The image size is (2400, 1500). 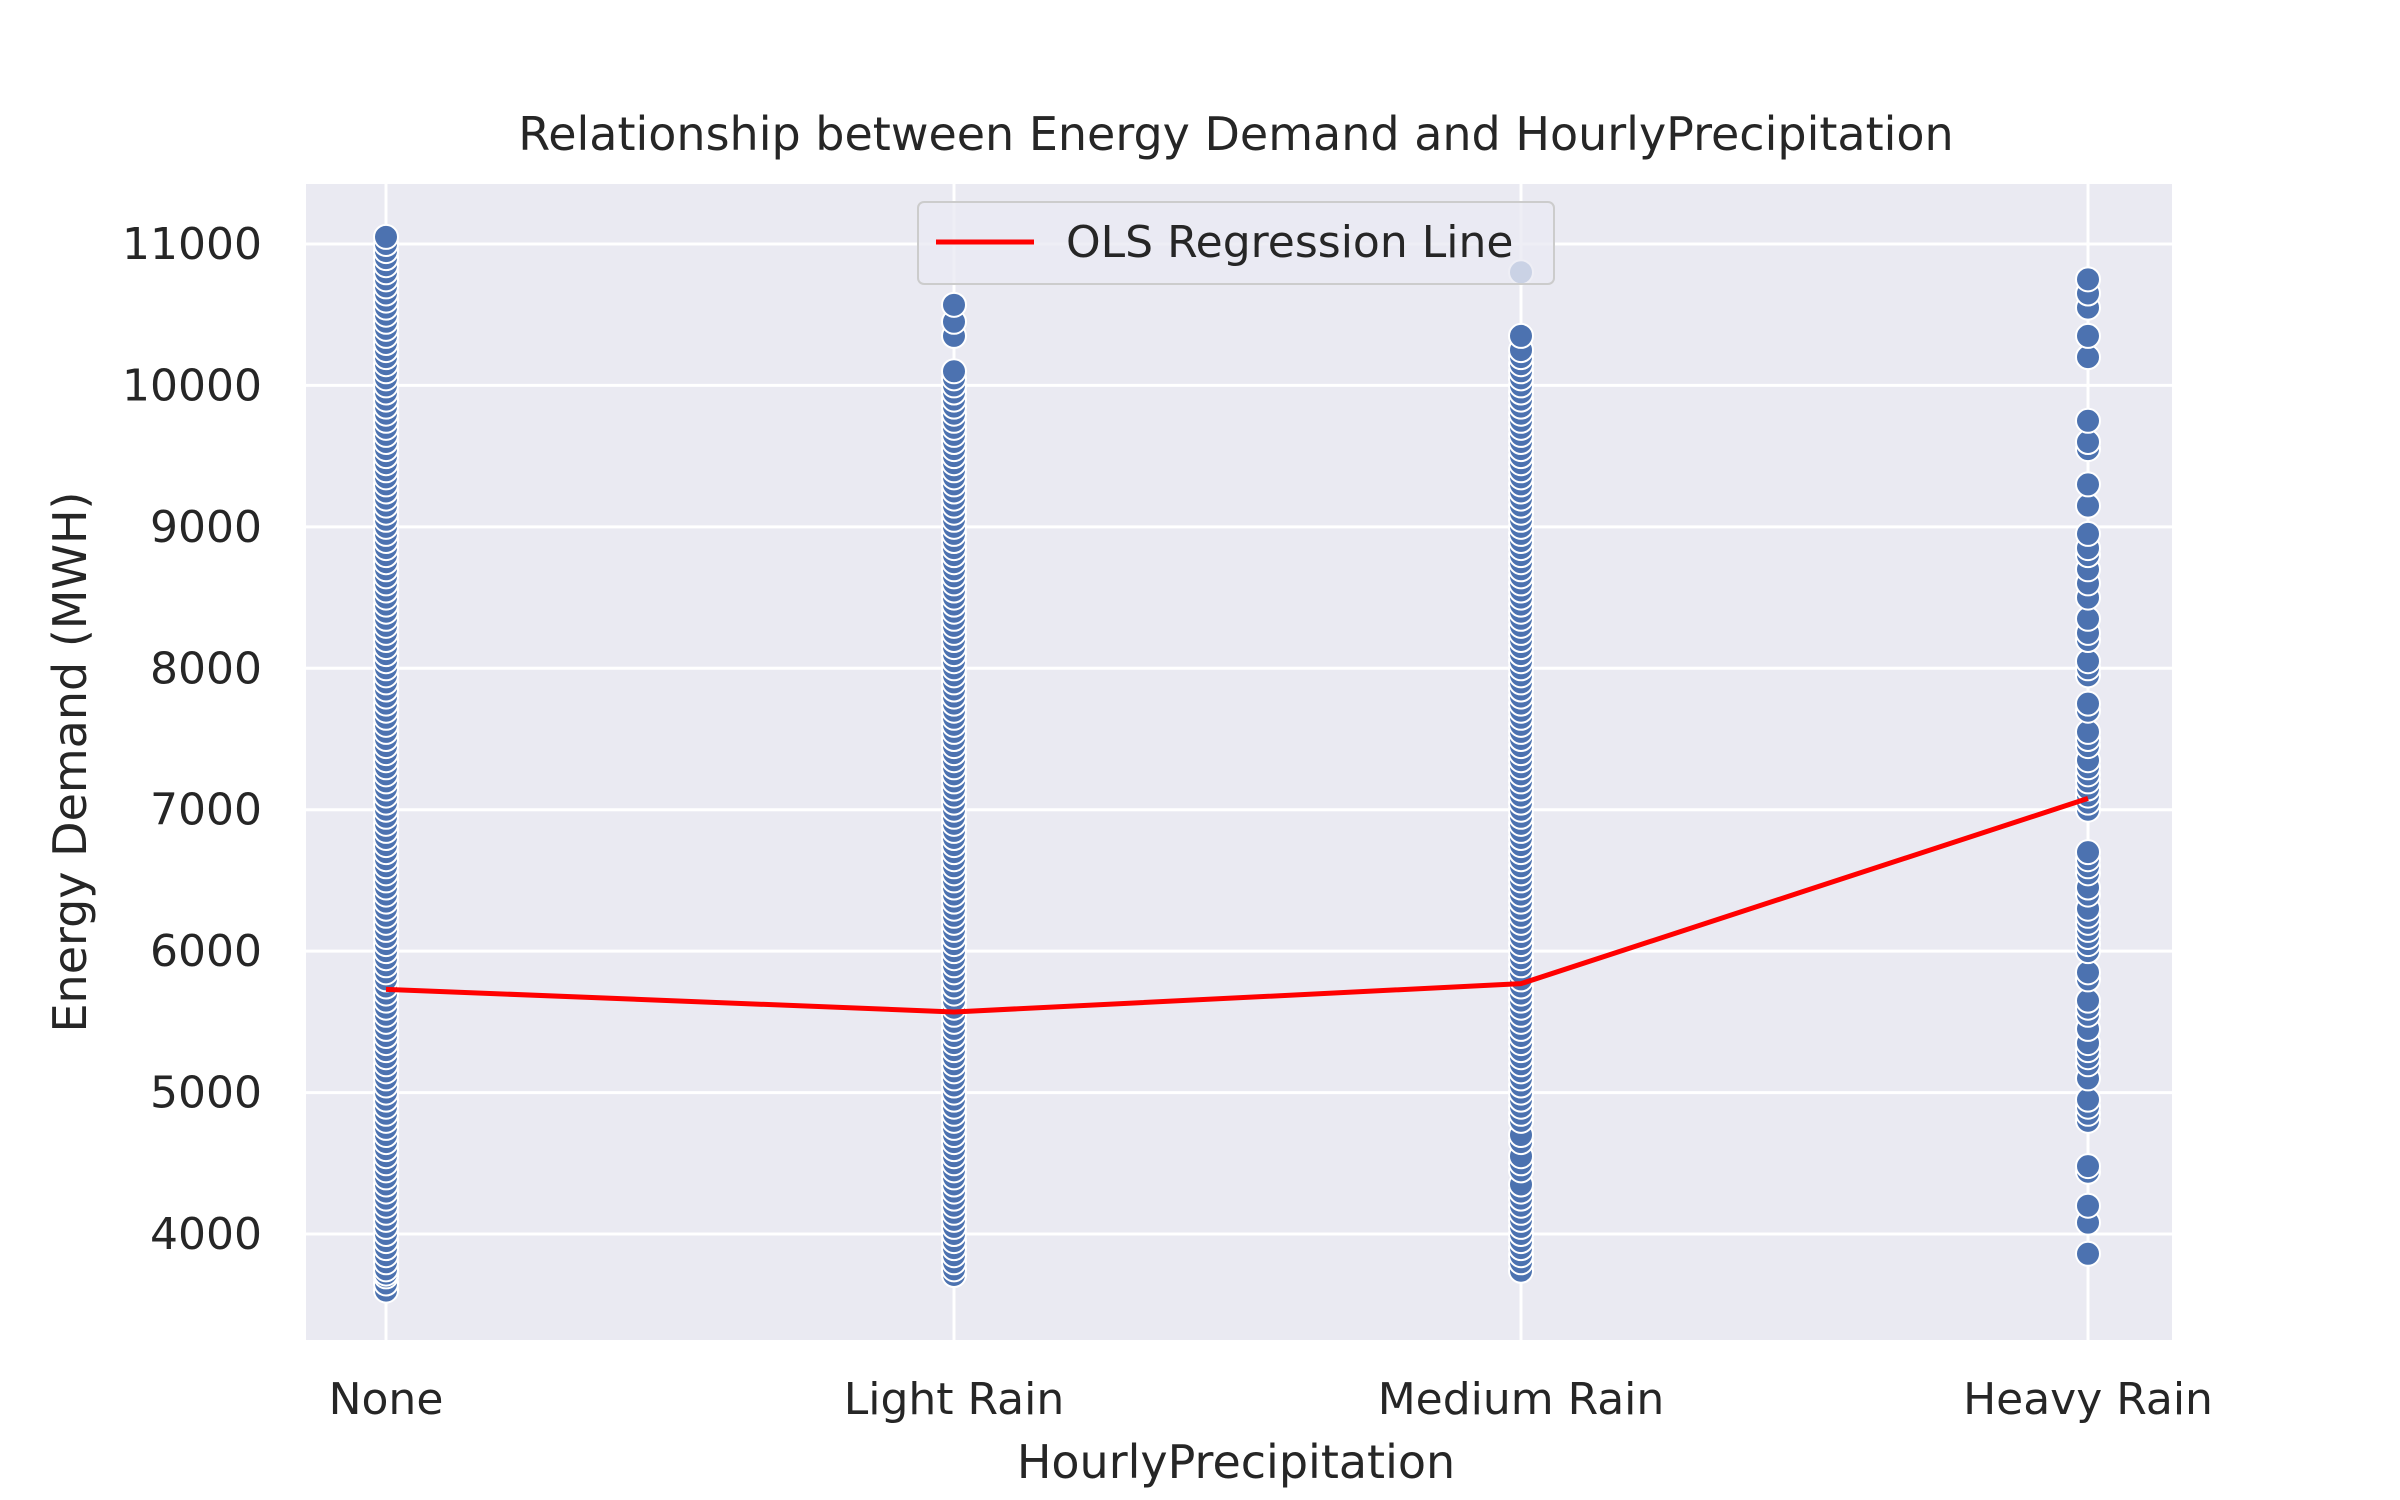 I want to click on x-tick-label: Heavy Rain, so click(x=2088, y=1399).